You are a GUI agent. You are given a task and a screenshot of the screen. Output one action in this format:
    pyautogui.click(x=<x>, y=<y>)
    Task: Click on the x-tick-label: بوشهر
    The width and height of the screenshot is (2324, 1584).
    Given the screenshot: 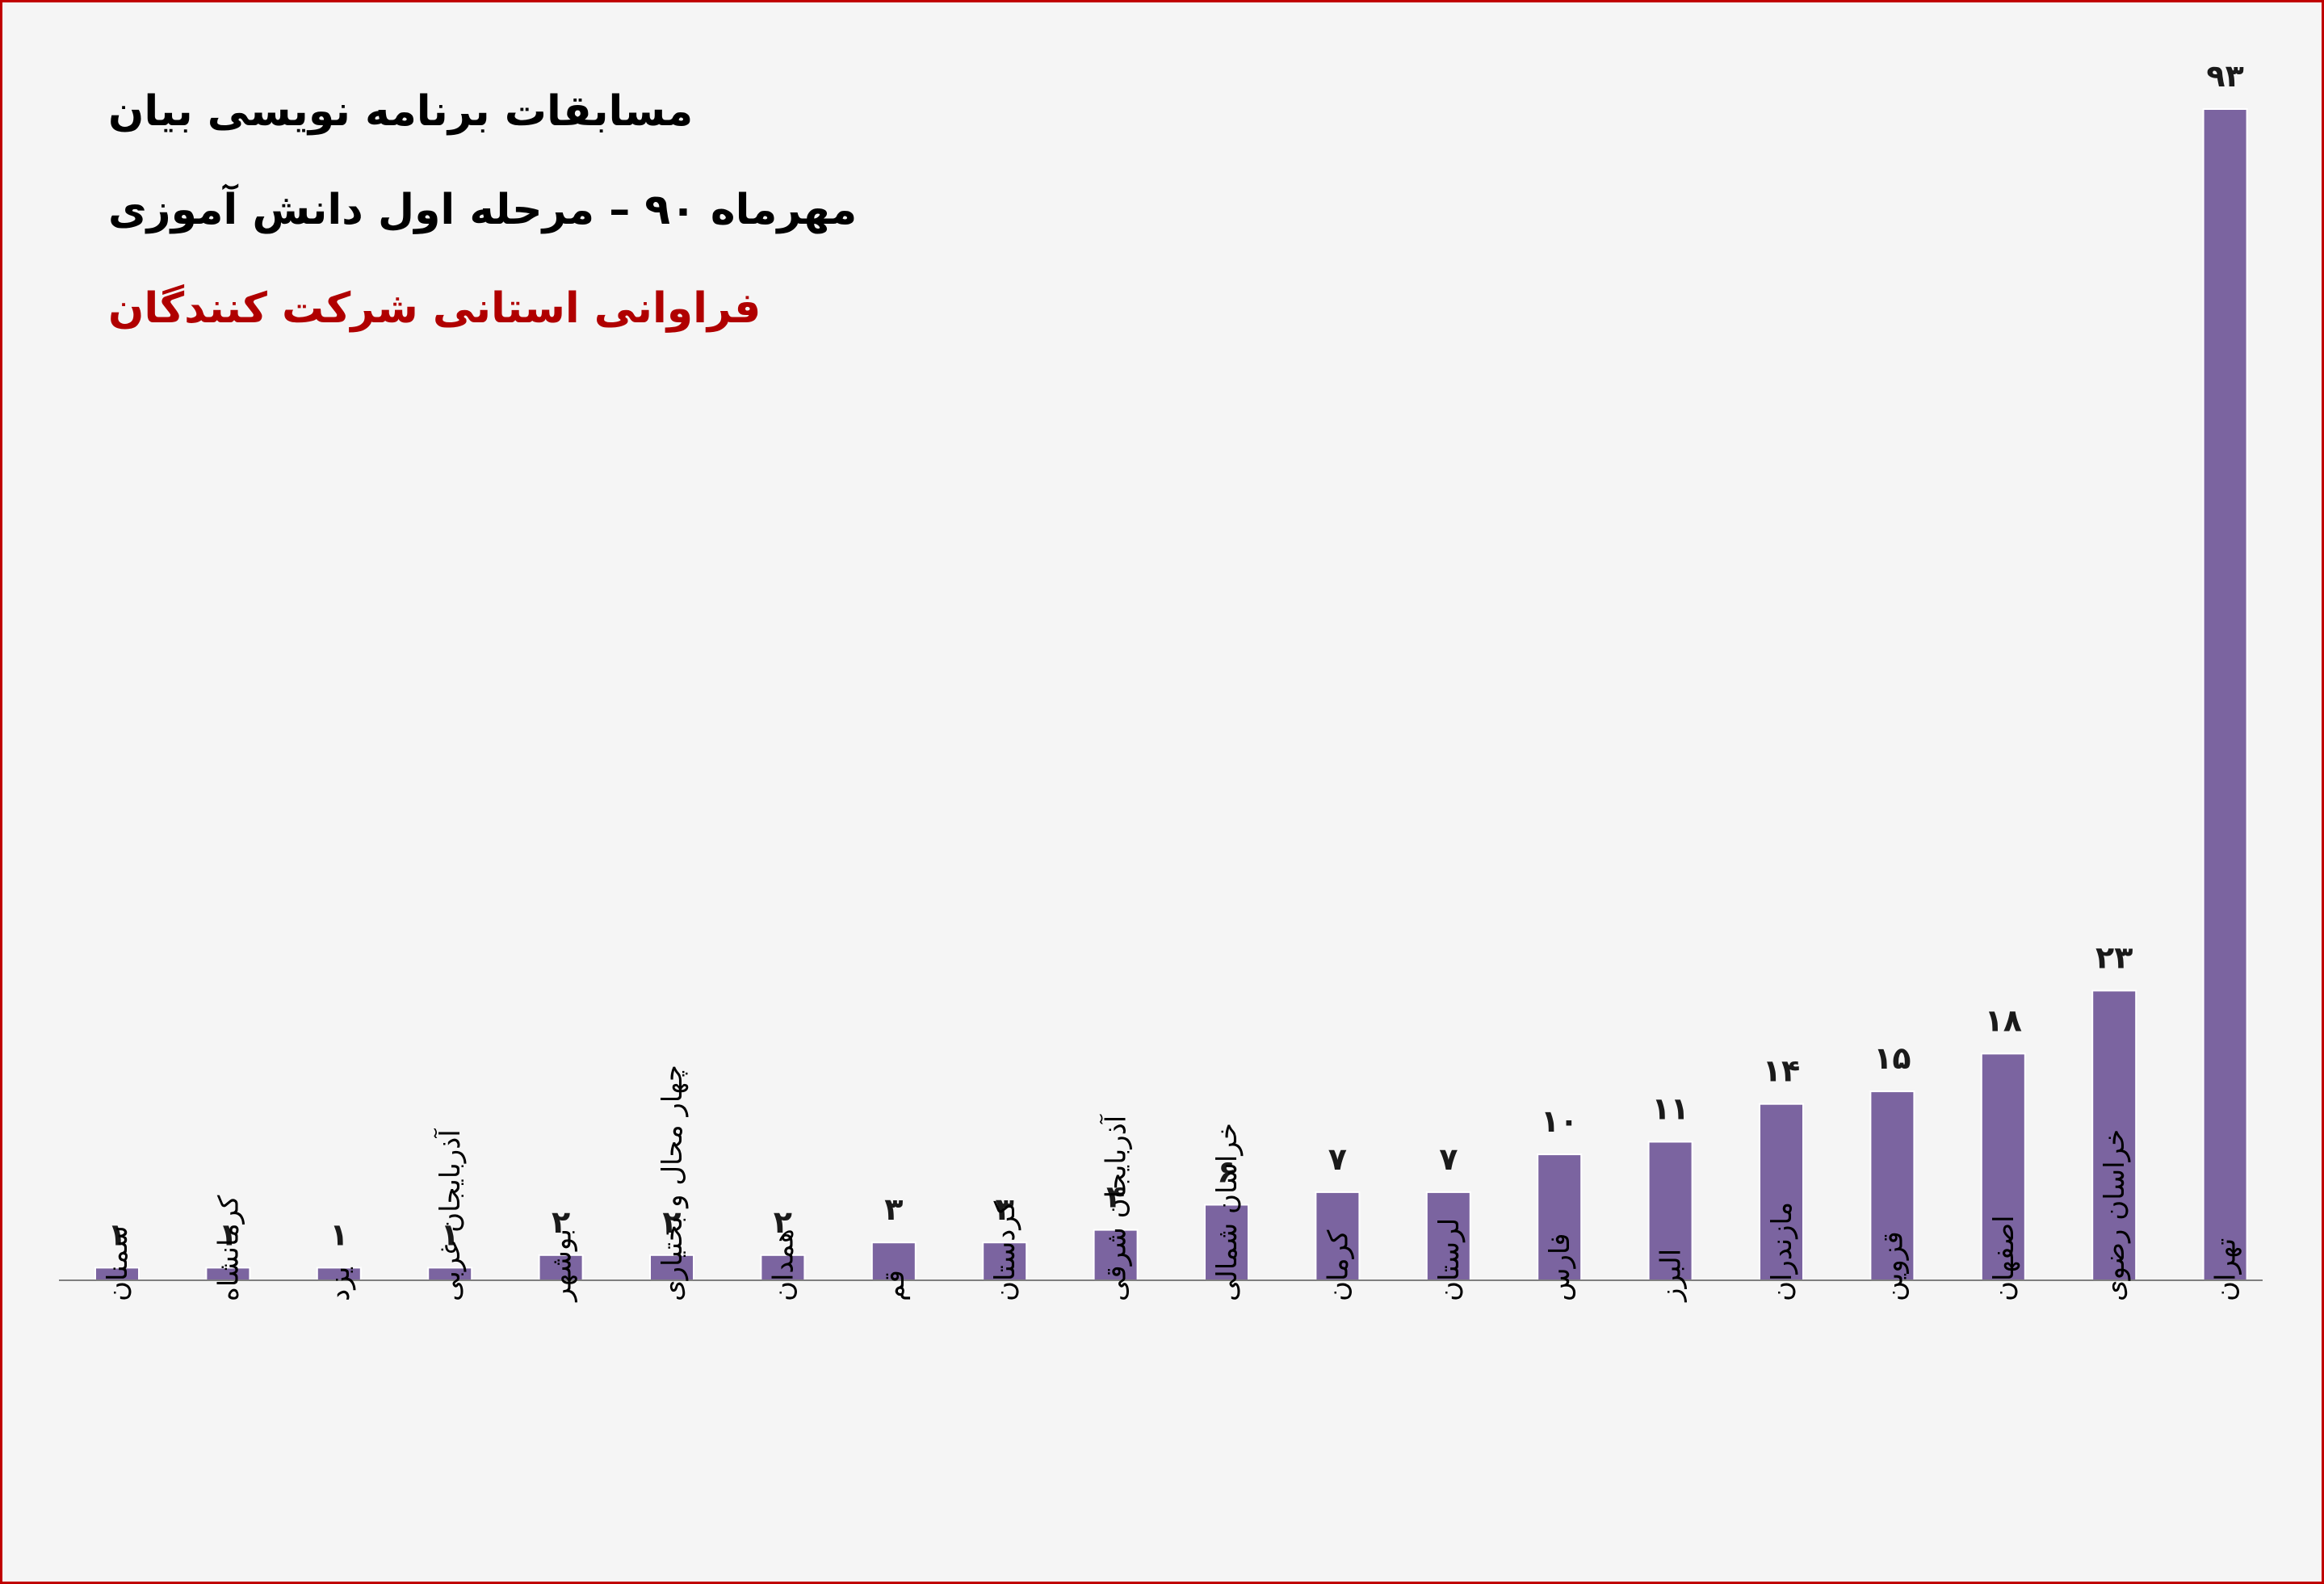 What is the action you would take?
    pyautogui.click(x=562, y=1266)
    